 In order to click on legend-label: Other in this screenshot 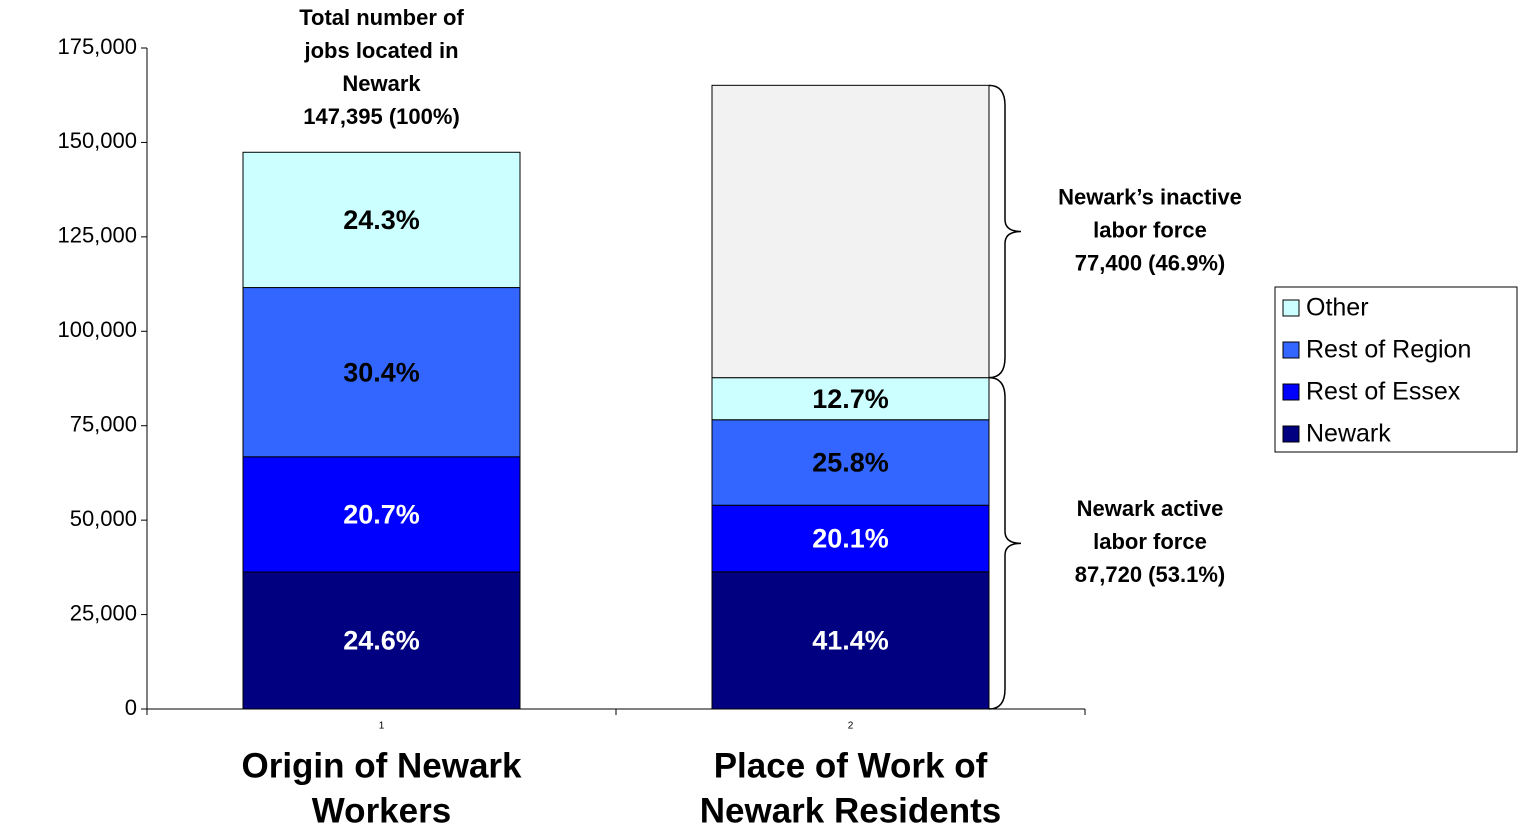, I will do `click(1337, 308)`.